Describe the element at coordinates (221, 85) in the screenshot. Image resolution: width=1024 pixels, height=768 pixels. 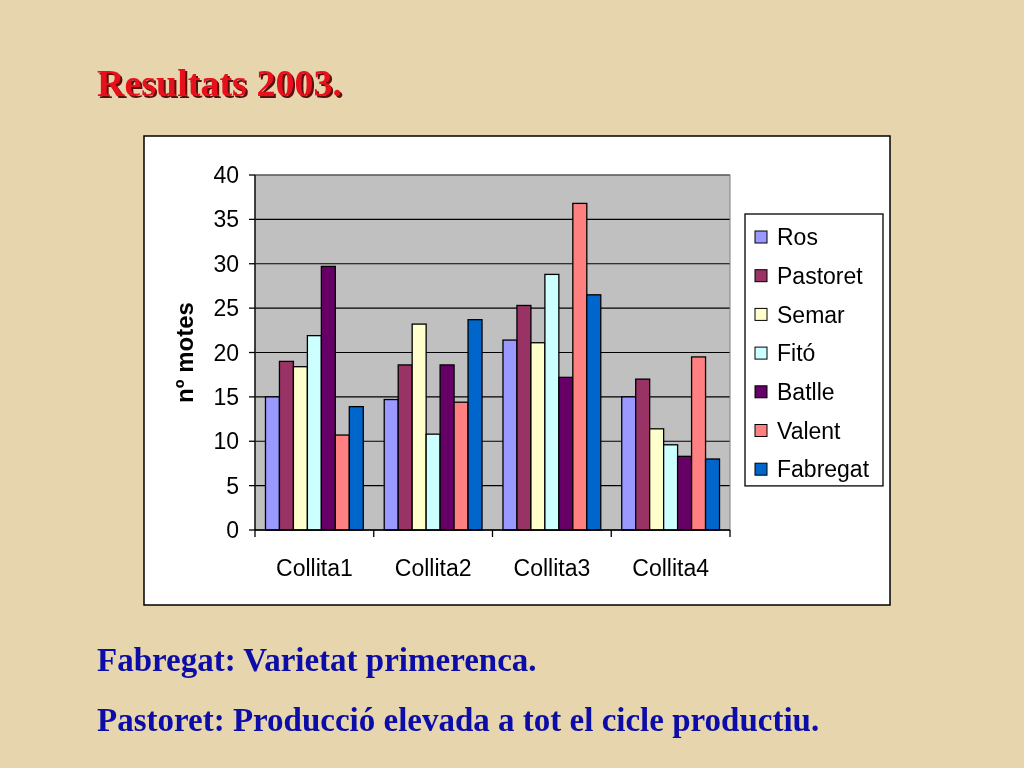
I see `chart-title: Resultats 2003.` at that location.